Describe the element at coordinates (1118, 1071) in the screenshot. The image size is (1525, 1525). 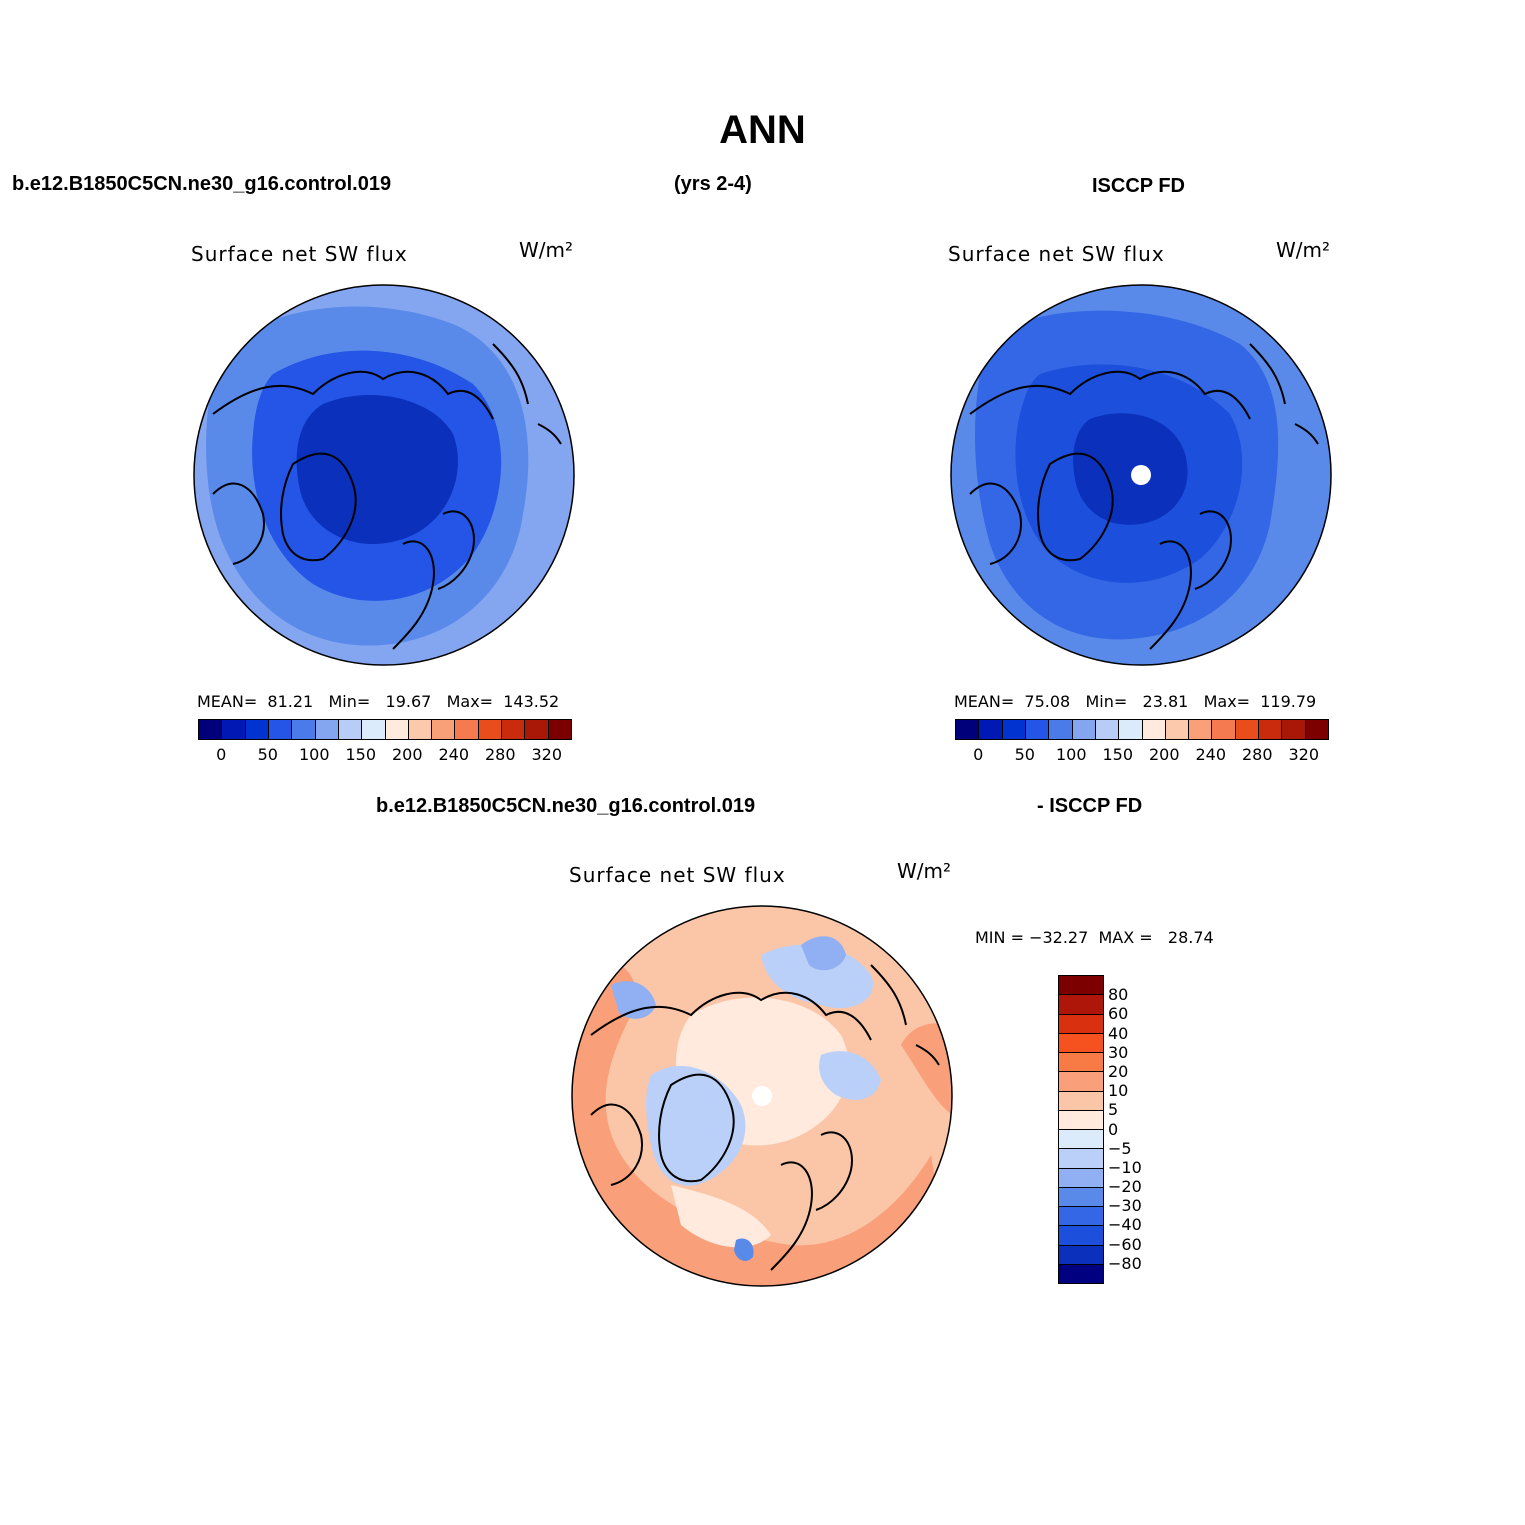
I see `colorbar-tick-label: 20` at that location.